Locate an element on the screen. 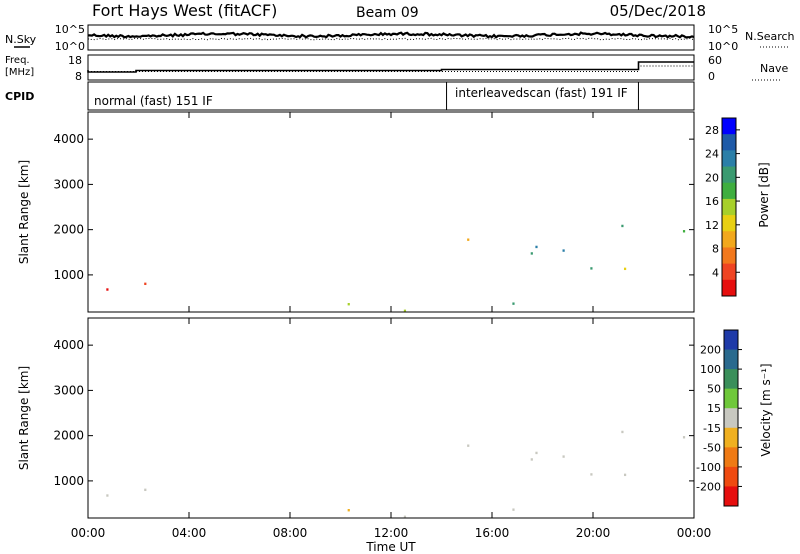 The height and width of the screenshot is (554, 800). velocity-scatter is located at coordinates (396, 474).